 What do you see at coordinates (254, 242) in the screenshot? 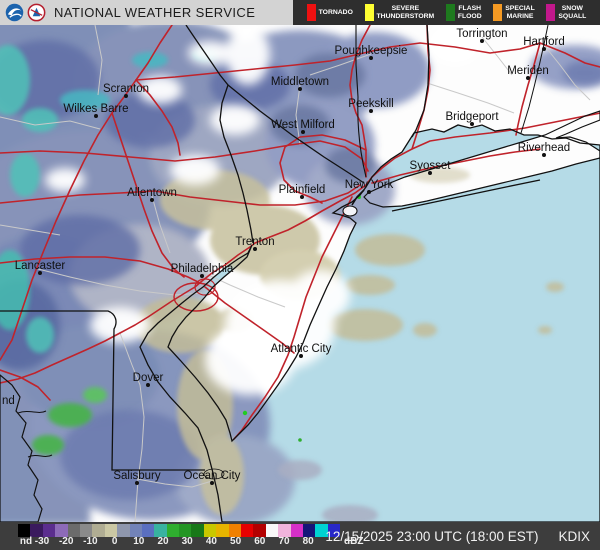
I see `city-label: Trenton` at bounding box center [254, 242].